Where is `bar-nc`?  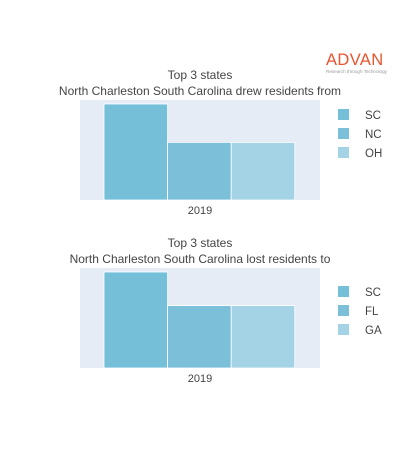
bar-nc is located at coordinates (199, 171).